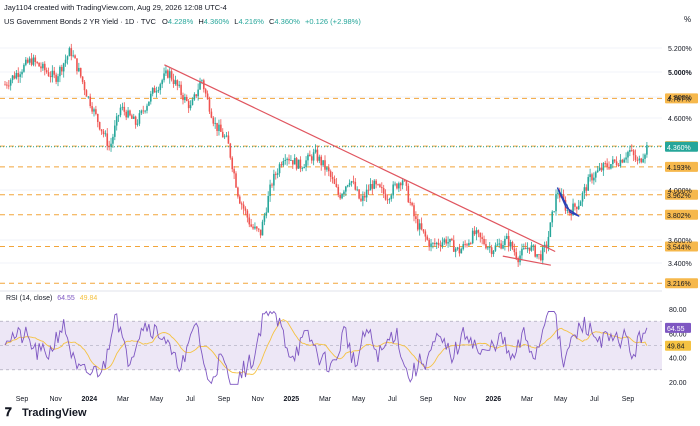  Describe the element at coordinates (679, 216) in the screenshot. I see `level-label: 3.802%` at that location.